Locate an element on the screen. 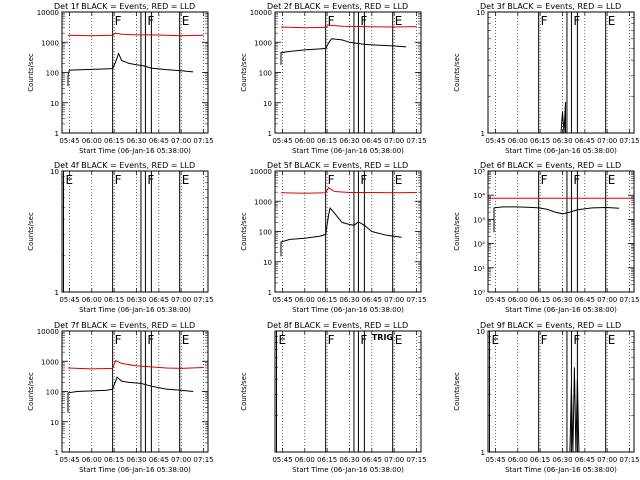 The width and height of the screenshot is (640, 480). chart-title: Det 3f BLACK = Events, RED = LLD is located at coordinates (550, 6).